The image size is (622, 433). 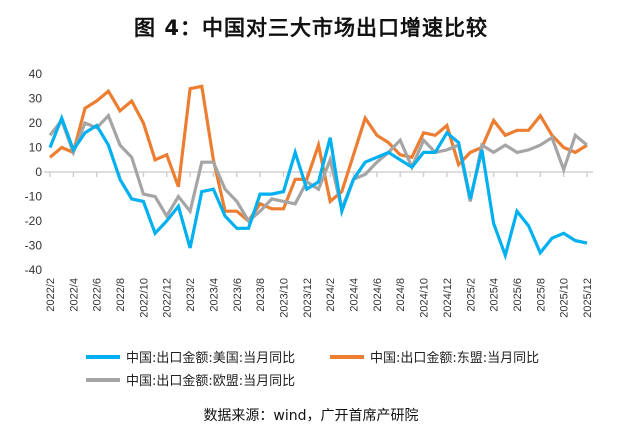 What do you see at coordinates (36, 74) in the screenshot?
I see `y-tick-label: 40` at bounding box center [36, 74].